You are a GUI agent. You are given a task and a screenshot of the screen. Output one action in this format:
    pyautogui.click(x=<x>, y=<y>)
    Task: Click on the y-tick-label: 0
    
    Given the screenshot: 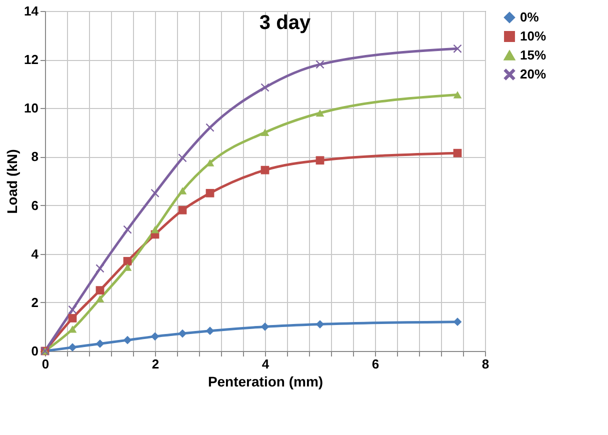 What is the action you would take?
    pyautogui.click(x=34, y=351)
    